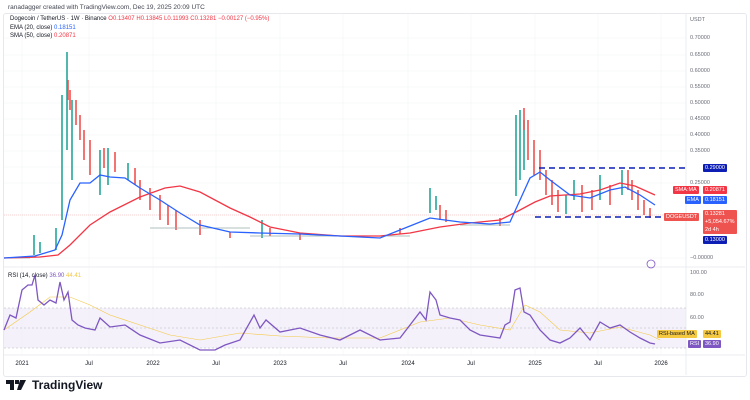 The image size is (750, 400). I want to click on unit-label: USDT, so click(697, 20).